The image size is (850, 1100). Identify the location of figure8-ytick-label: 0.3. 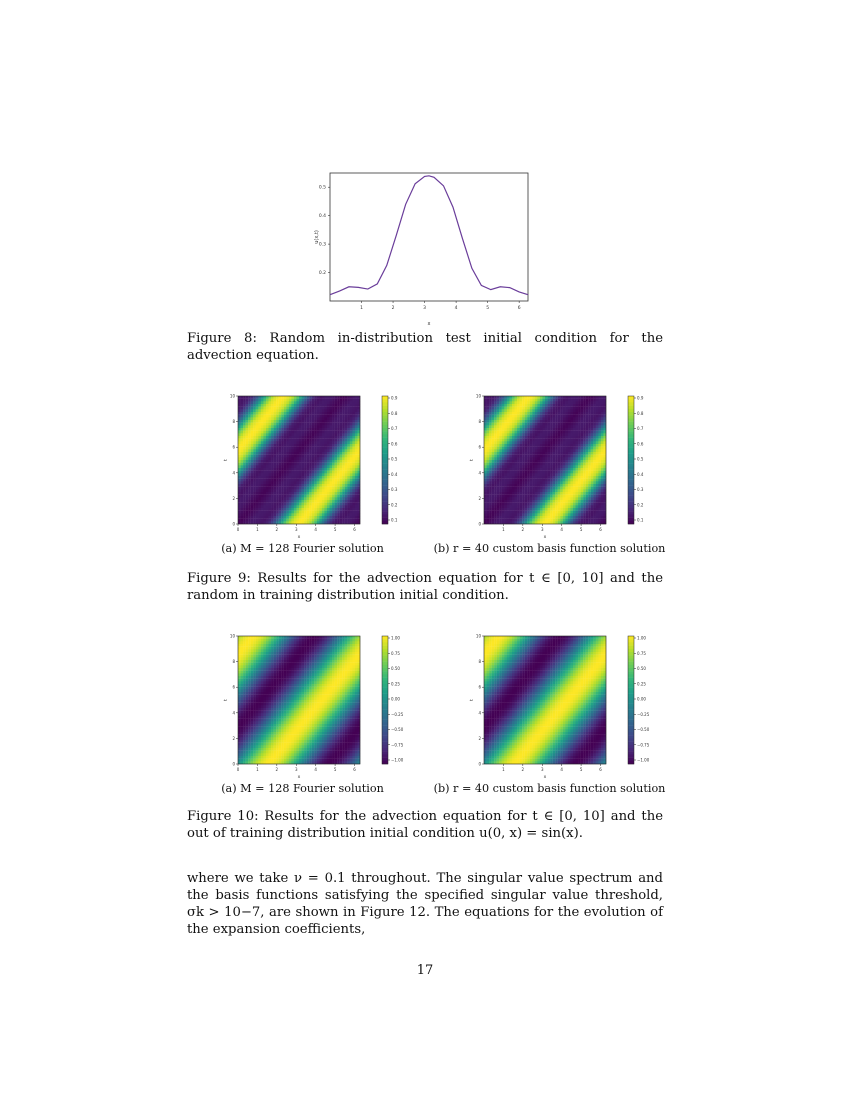
(322, 245).